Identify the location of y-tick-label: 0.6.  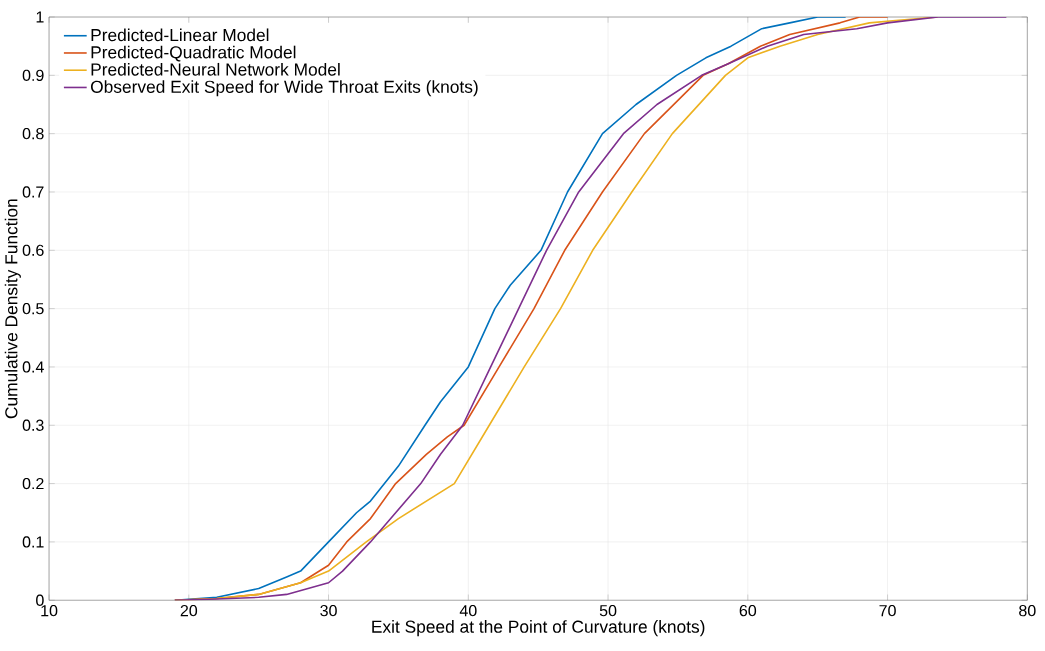
(33, 250).